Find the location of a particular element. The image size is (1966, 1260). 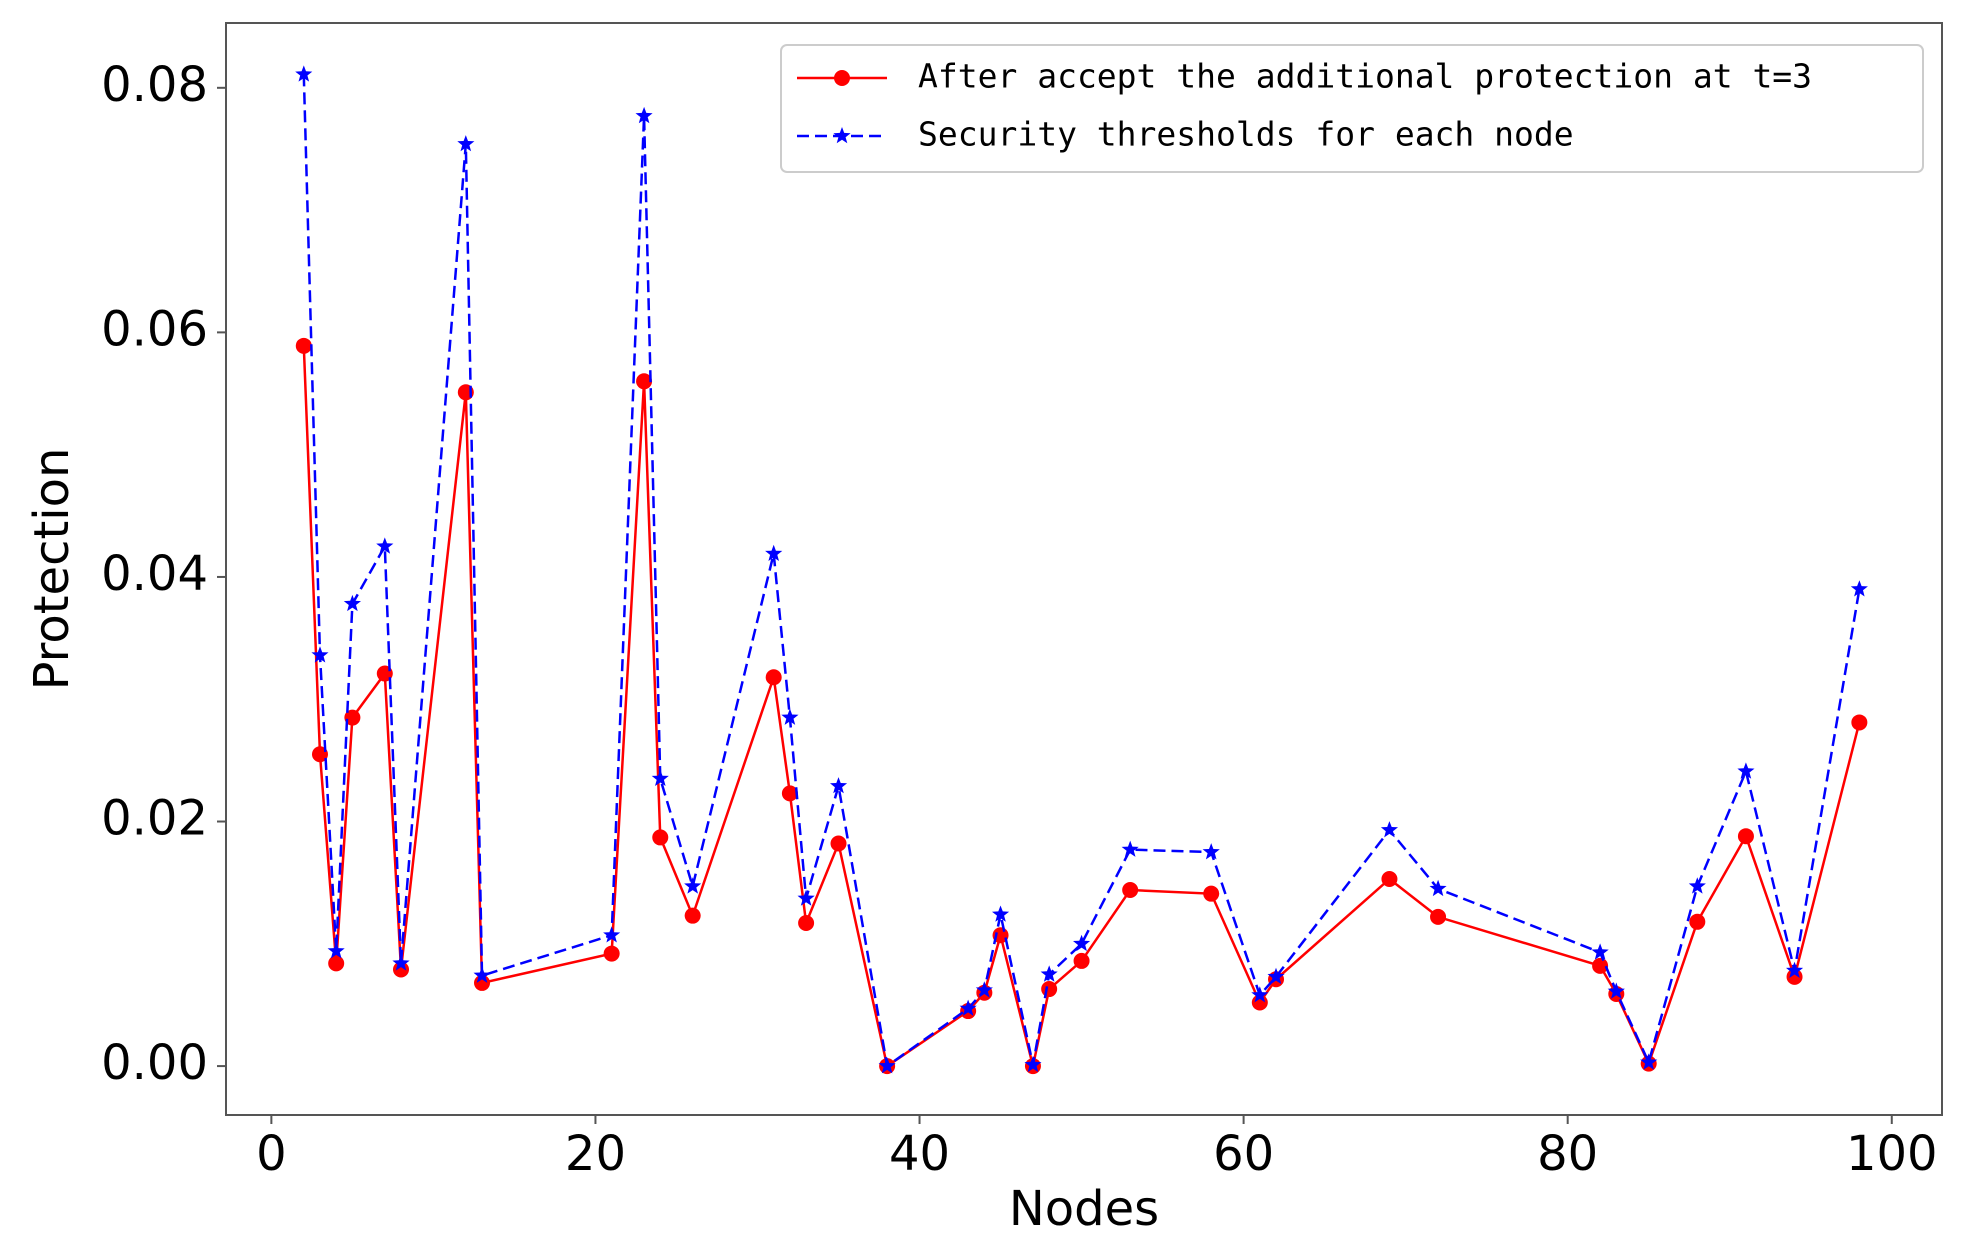

x-tick-label: 40 is located at coordinates (919, 1154).